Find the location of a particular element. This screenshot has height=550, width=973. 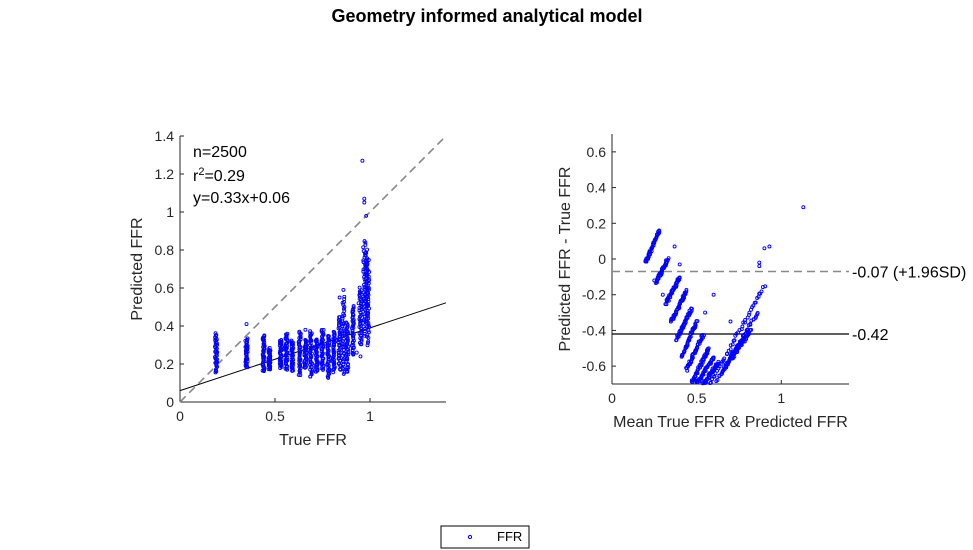

annotation-r2: r2=0.29 is located at coordinates (219, 175).